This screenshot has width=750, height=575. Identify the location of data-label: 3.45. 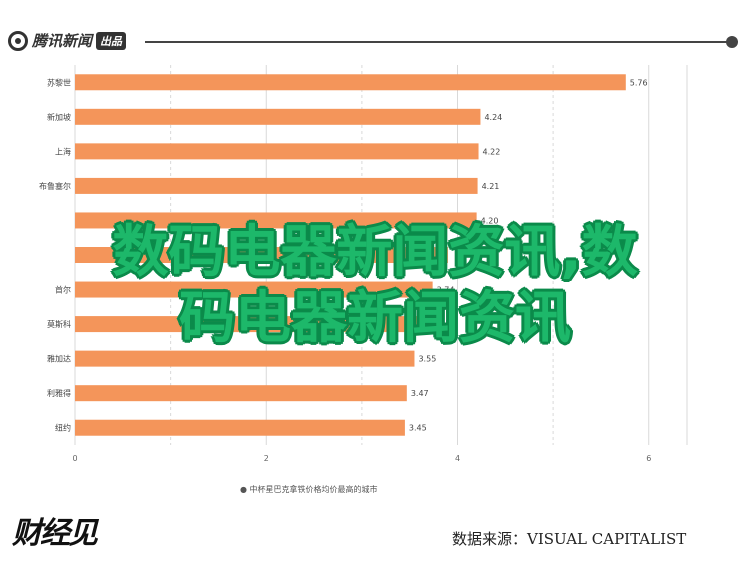
(418, 428).